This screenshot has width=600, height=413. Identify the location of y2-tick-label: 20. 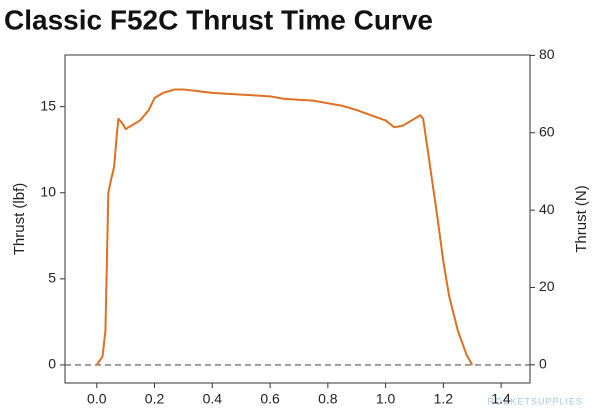
(547, 286).